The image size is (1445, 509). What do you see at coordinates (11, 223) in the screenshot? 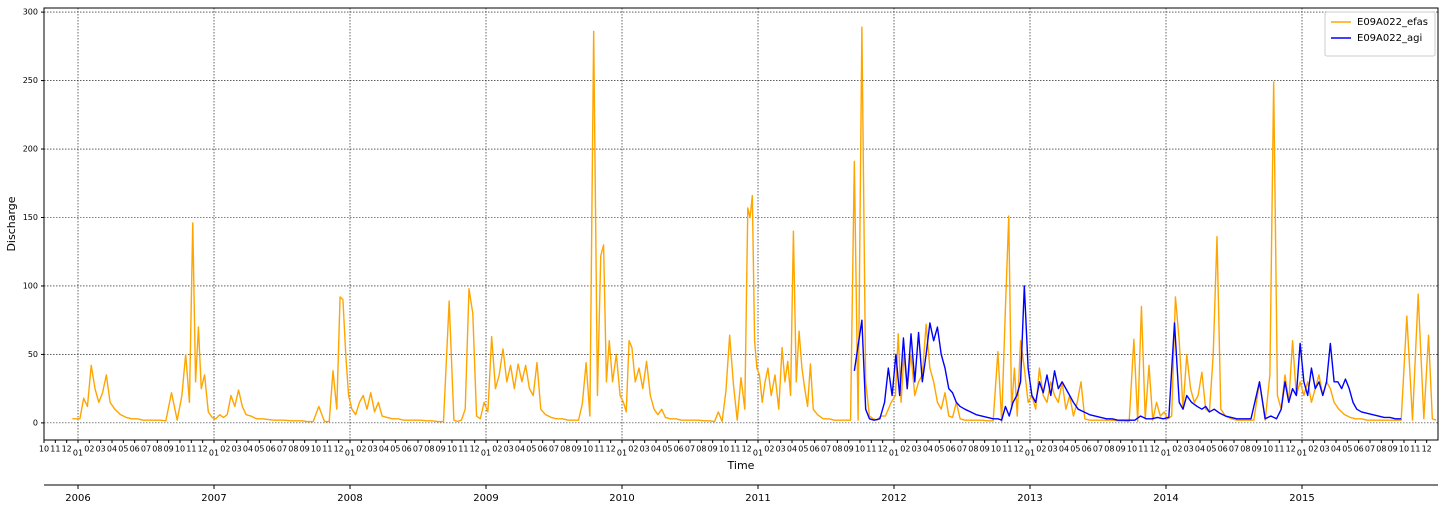
I see `y-axis-label: Discharge` at bounding box center [11, 223].